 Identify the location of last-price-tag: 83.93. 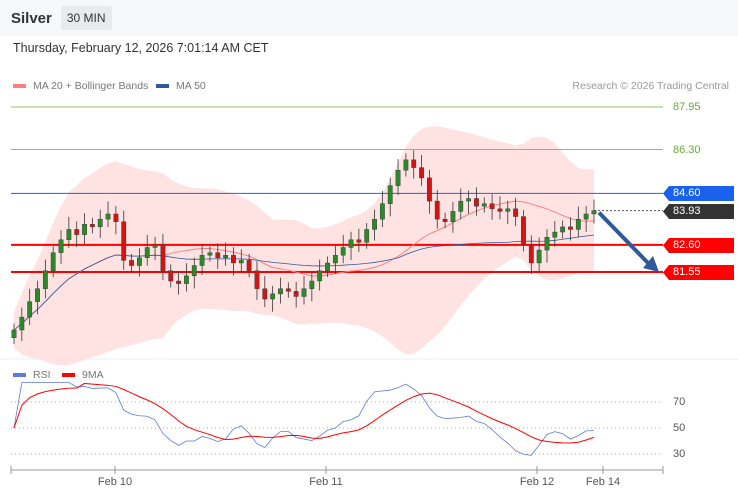
(698, 211).